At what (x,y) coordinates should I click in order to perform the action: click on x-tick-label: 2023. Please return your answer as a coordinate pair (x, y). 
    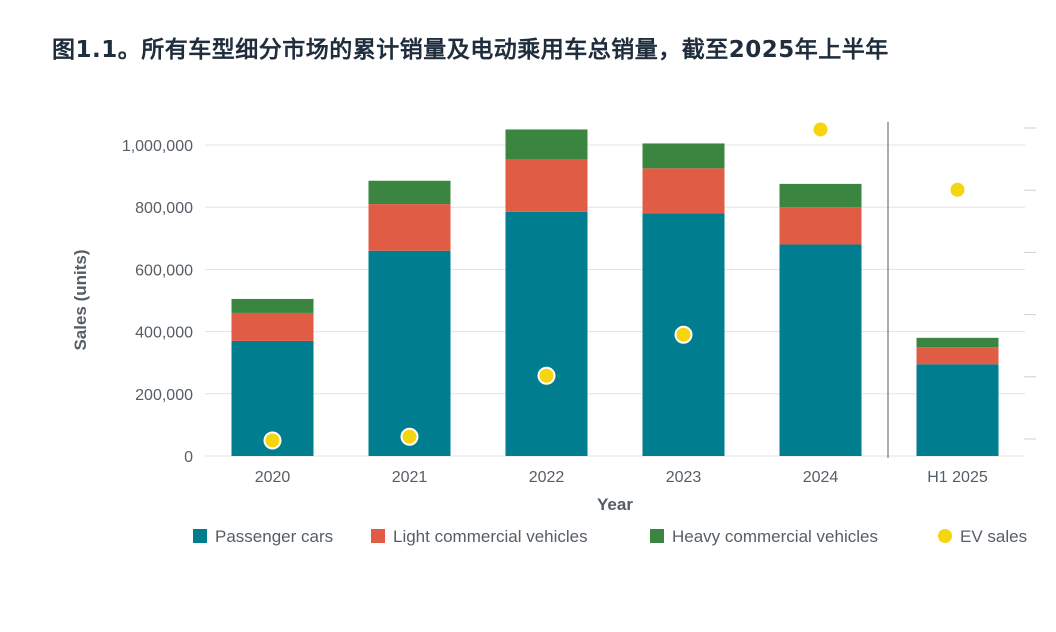
    Looking at the image, I should click on (684, 477).